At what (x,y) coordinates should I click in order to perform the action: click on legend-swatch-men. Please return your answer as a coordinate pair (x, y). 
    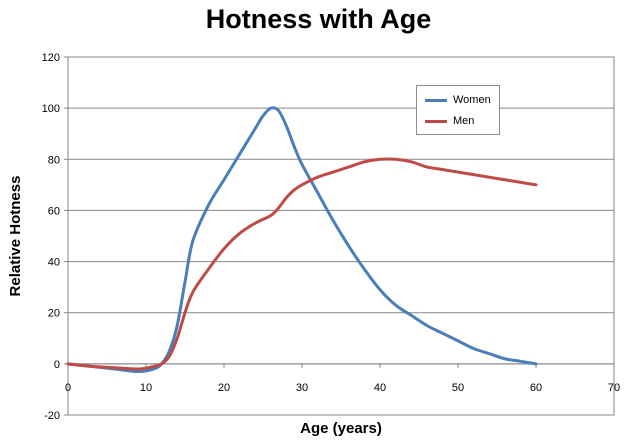
    Looking at the image, I should click on (436, 121).